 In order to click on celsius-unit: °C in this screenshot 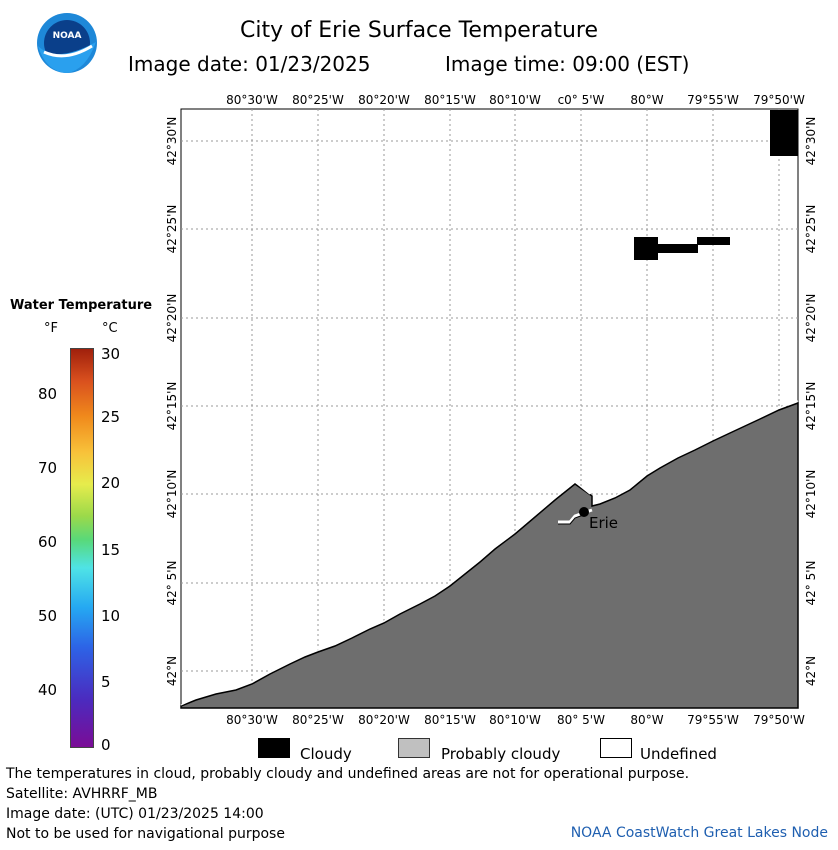, I will do `click(110, 328)`.